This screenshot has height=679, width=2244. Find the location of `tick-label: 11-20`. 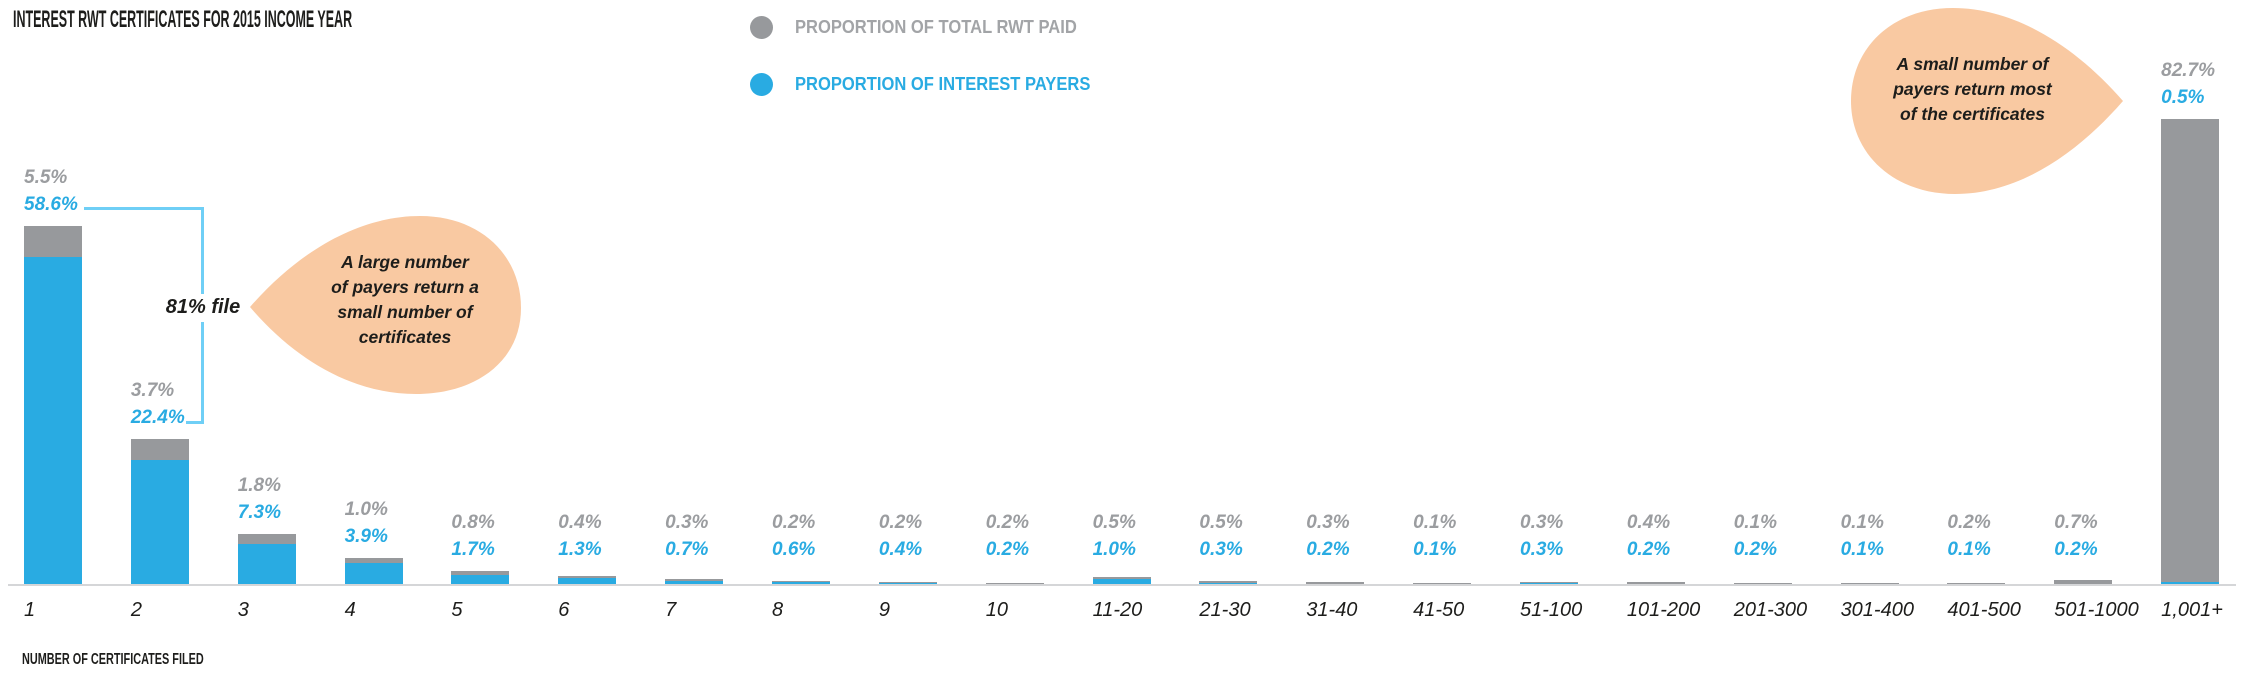

tick-label: 11-20 is located at coordinates (1117, 610).